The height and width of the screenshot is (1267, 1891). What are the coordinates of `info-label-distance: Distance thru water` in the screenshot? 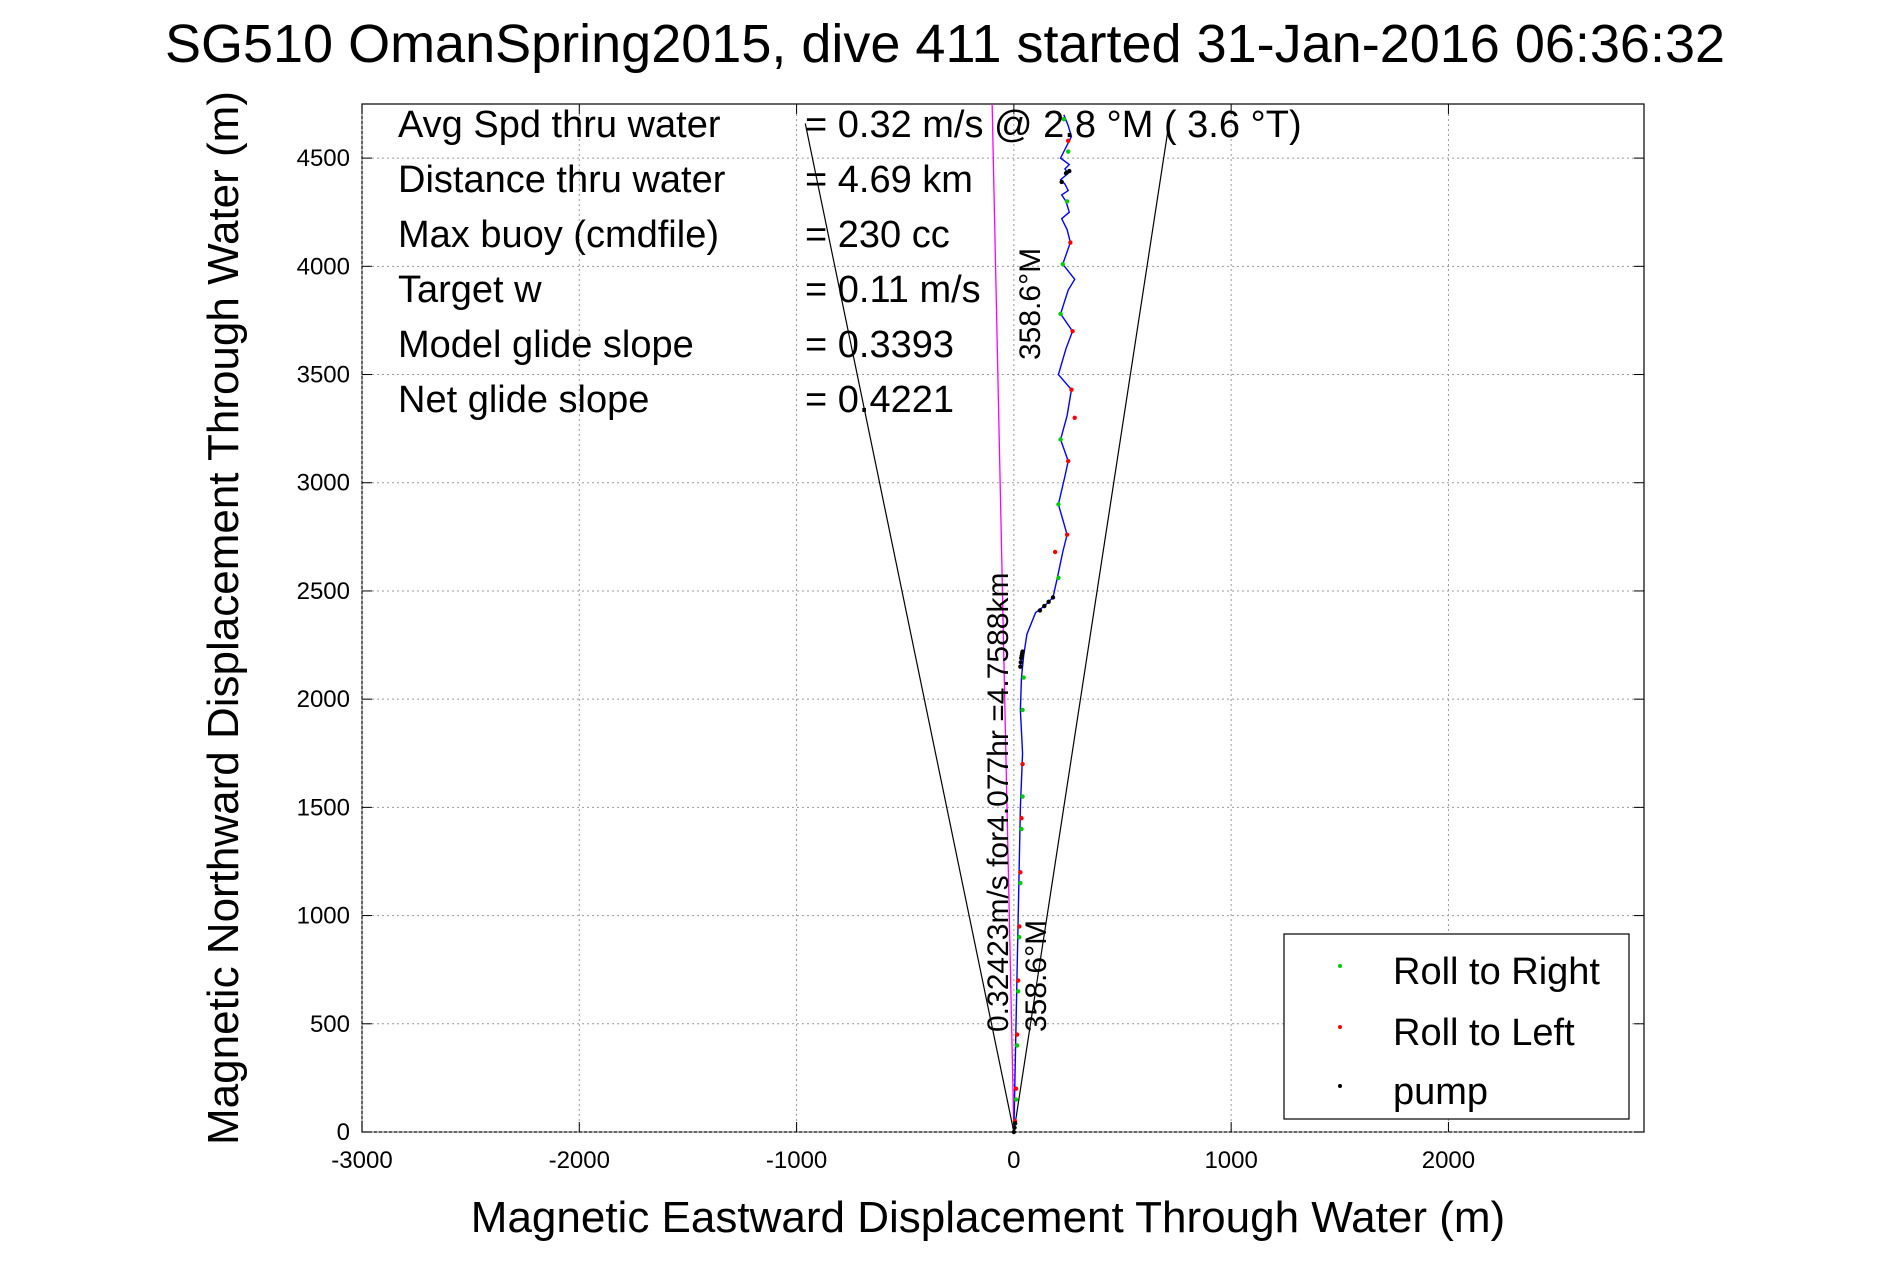 It's located at (562, 180).